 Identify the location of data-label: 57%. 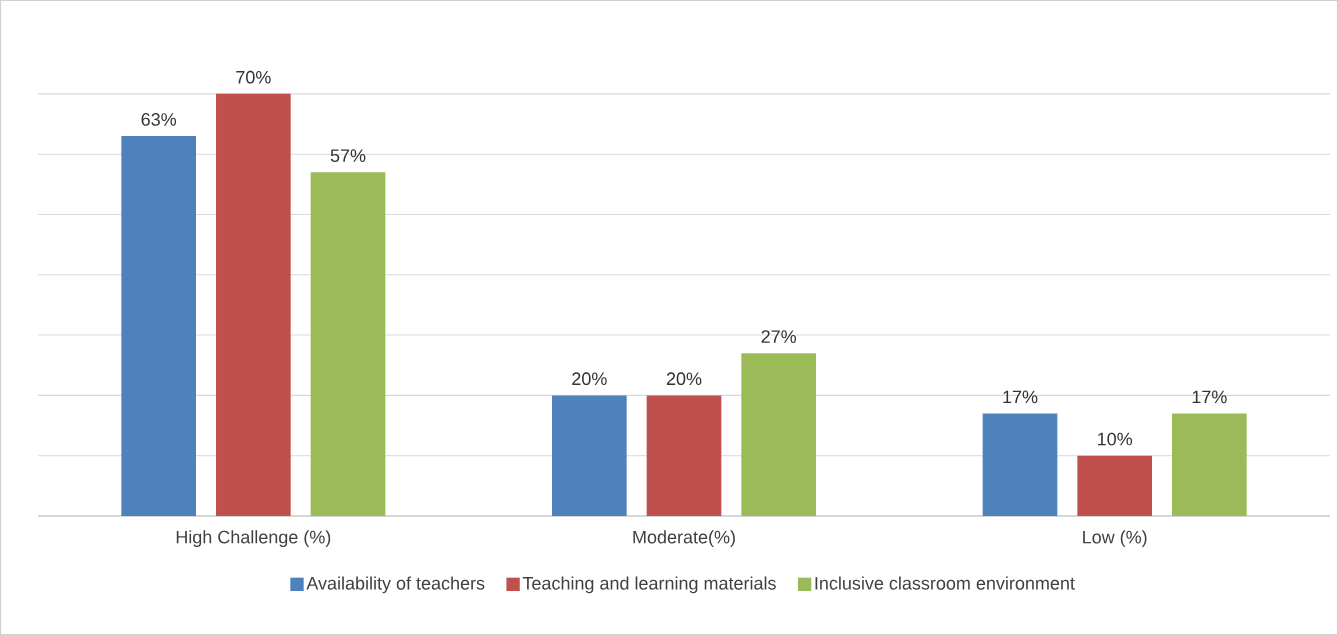
(348, 155).